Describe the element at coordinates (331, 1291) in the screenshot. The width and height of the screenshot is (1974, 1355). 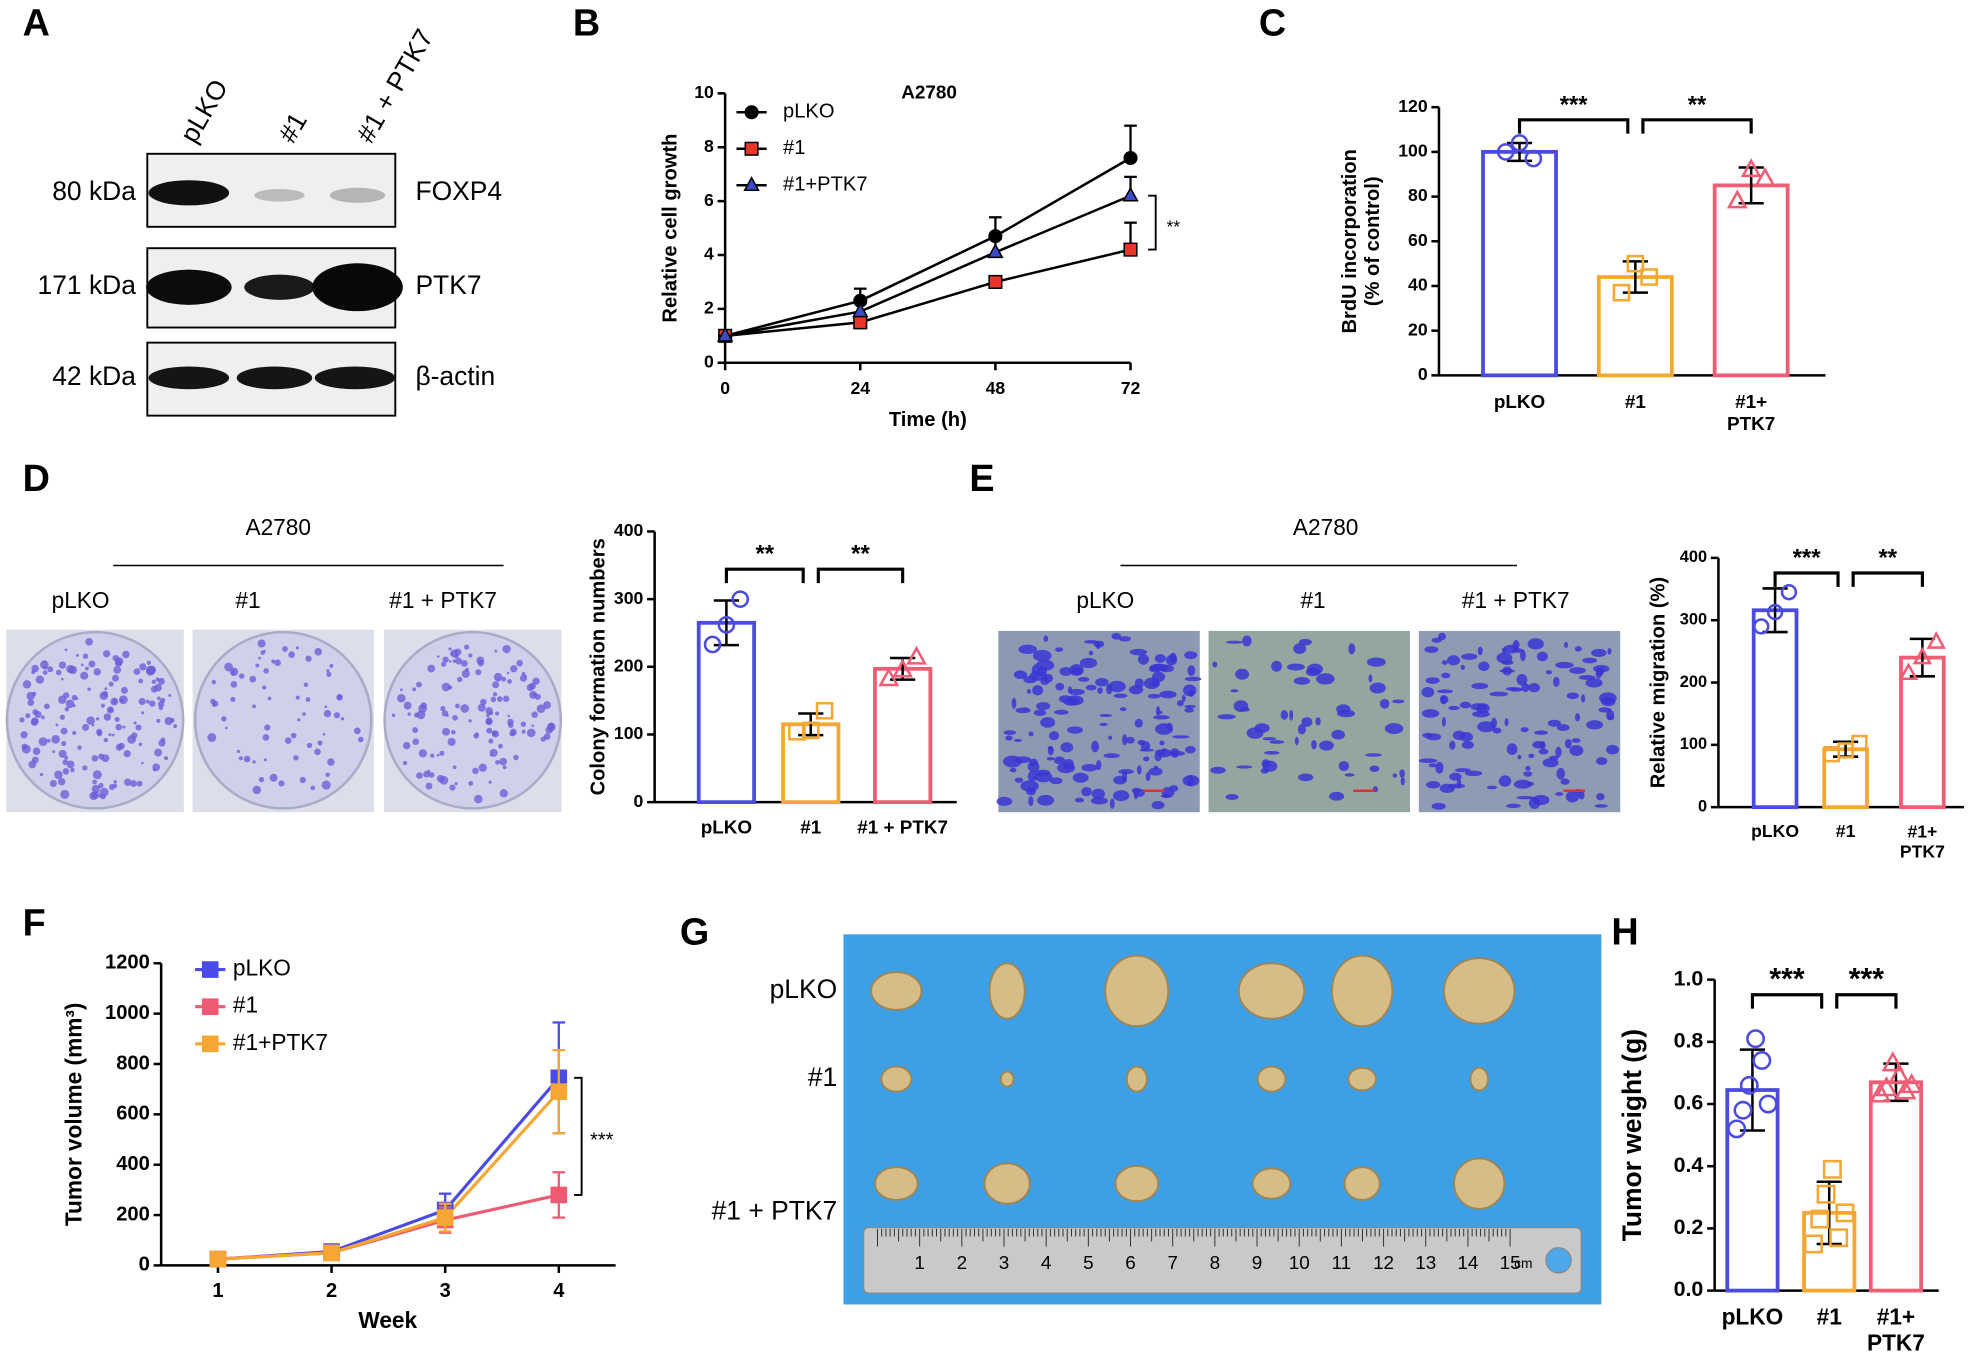
I see `x-tick-label: 2` at that location.